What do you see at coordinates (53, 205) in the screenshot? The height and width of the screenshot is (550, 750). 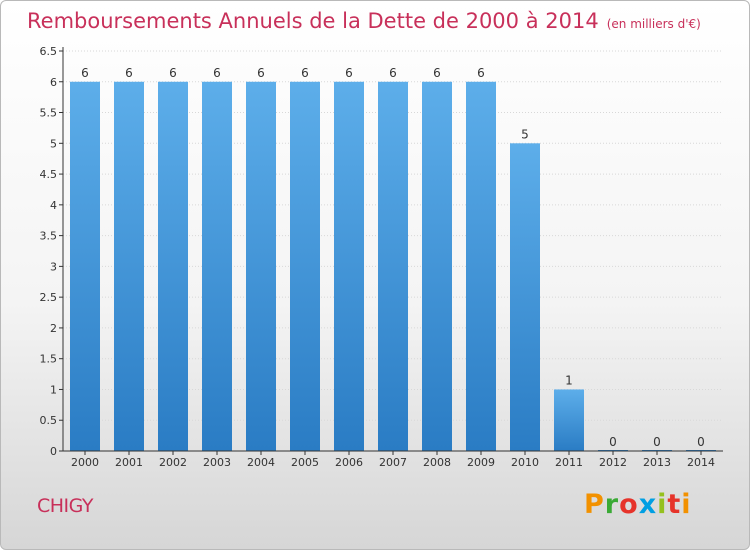 I see `y-tick-label: 4` at bounding box center [53, 205].